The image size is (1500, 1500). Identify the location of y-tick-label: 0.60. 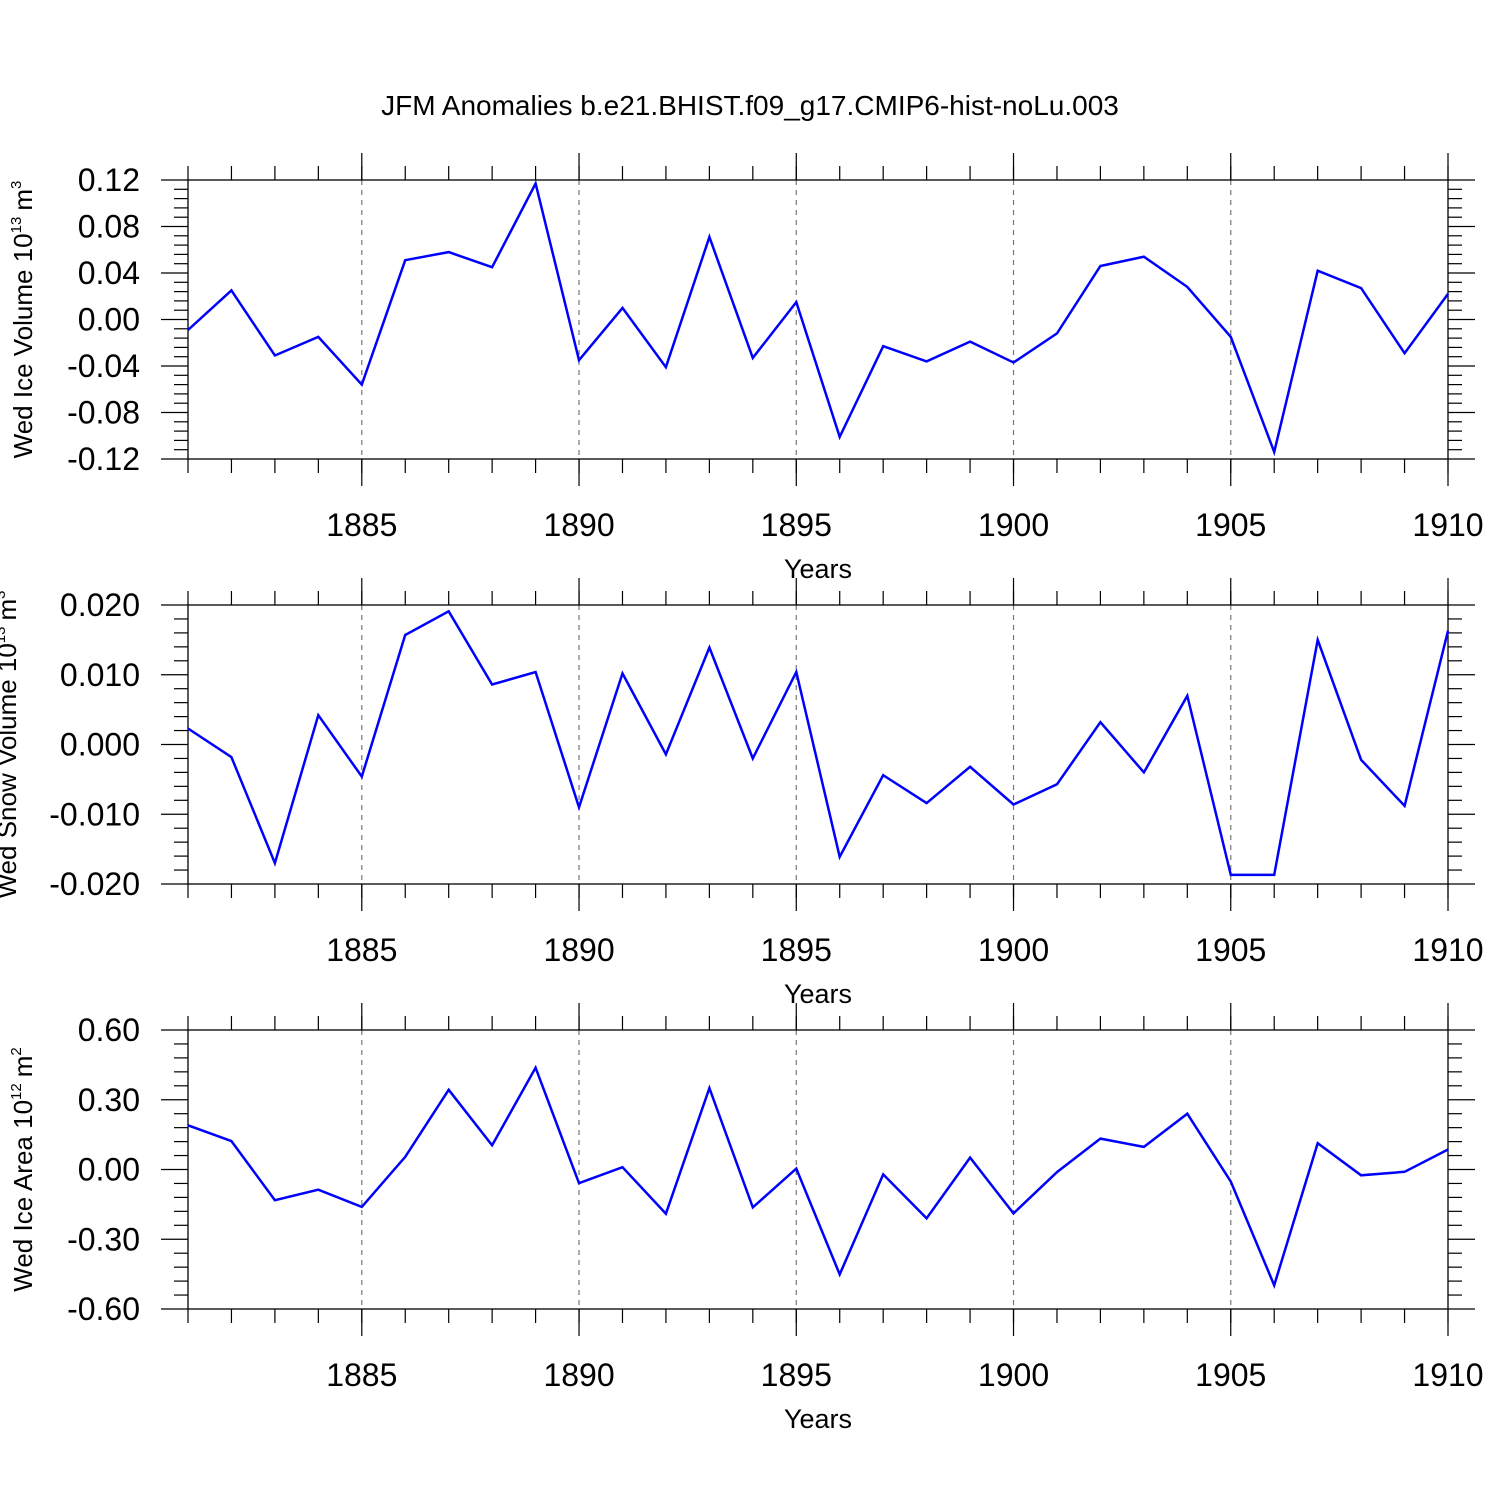
(109, 1030).